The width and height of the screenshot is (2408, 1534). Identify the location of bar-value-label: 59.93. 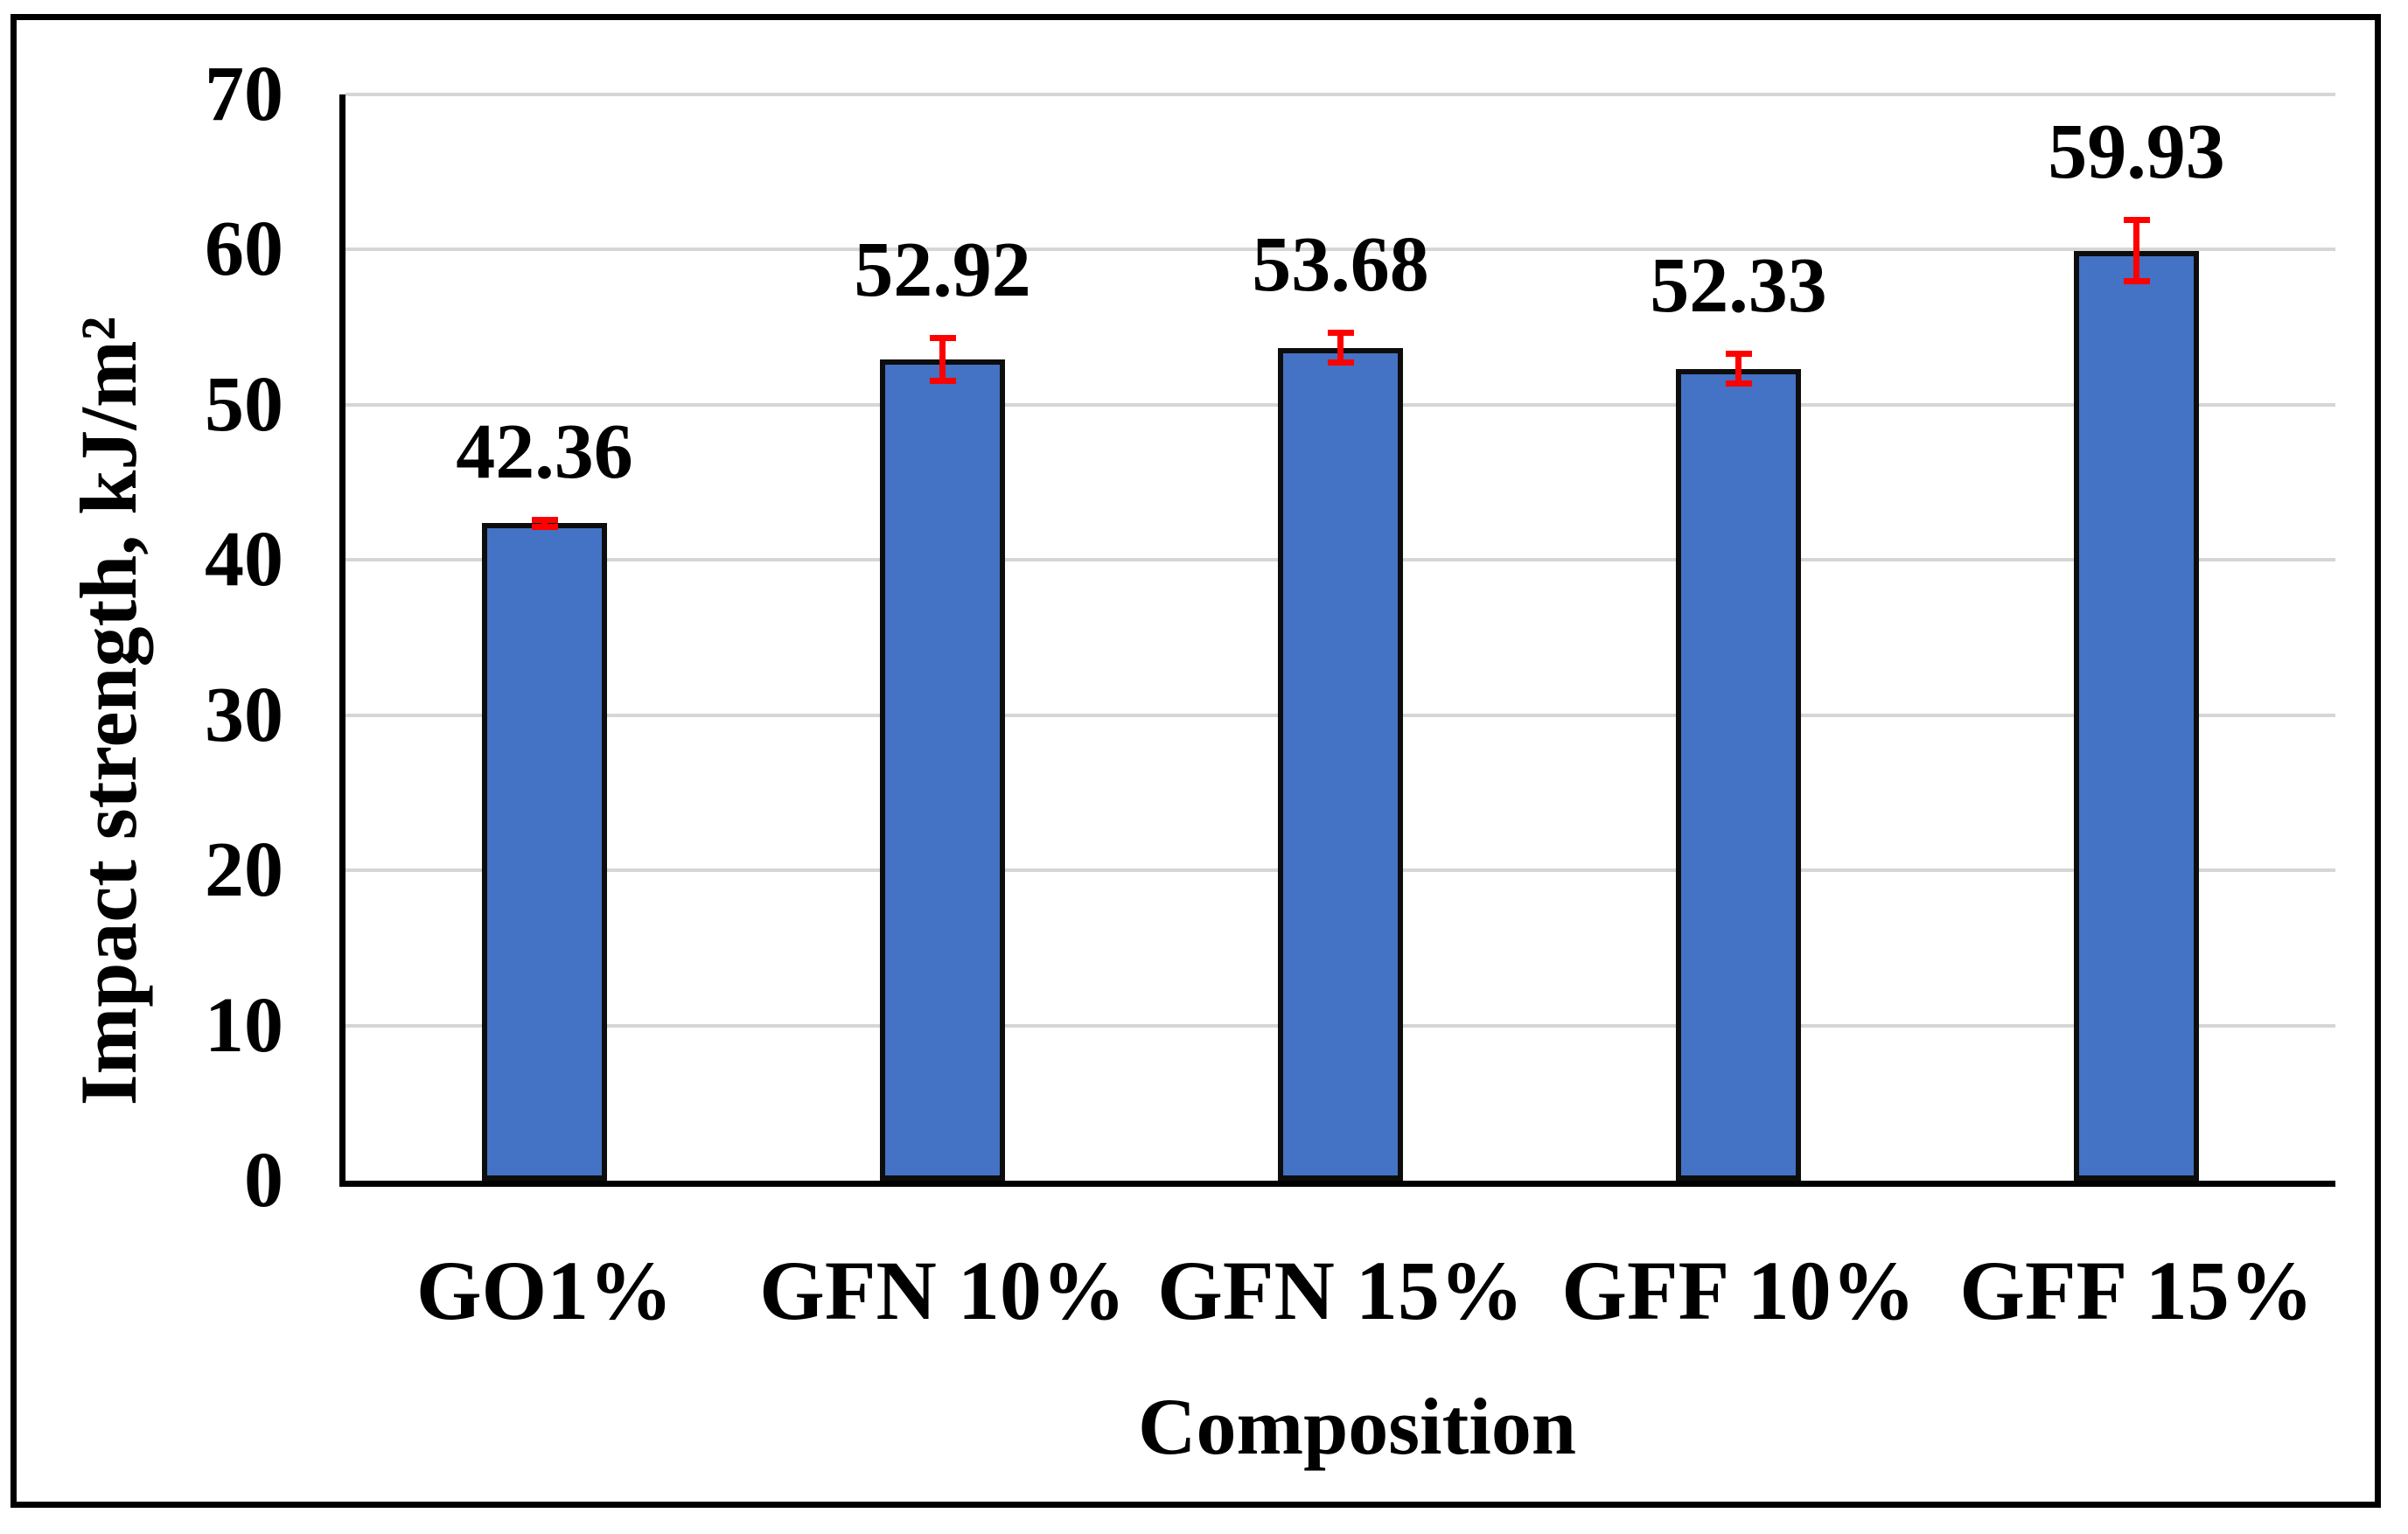
(2136, 152).